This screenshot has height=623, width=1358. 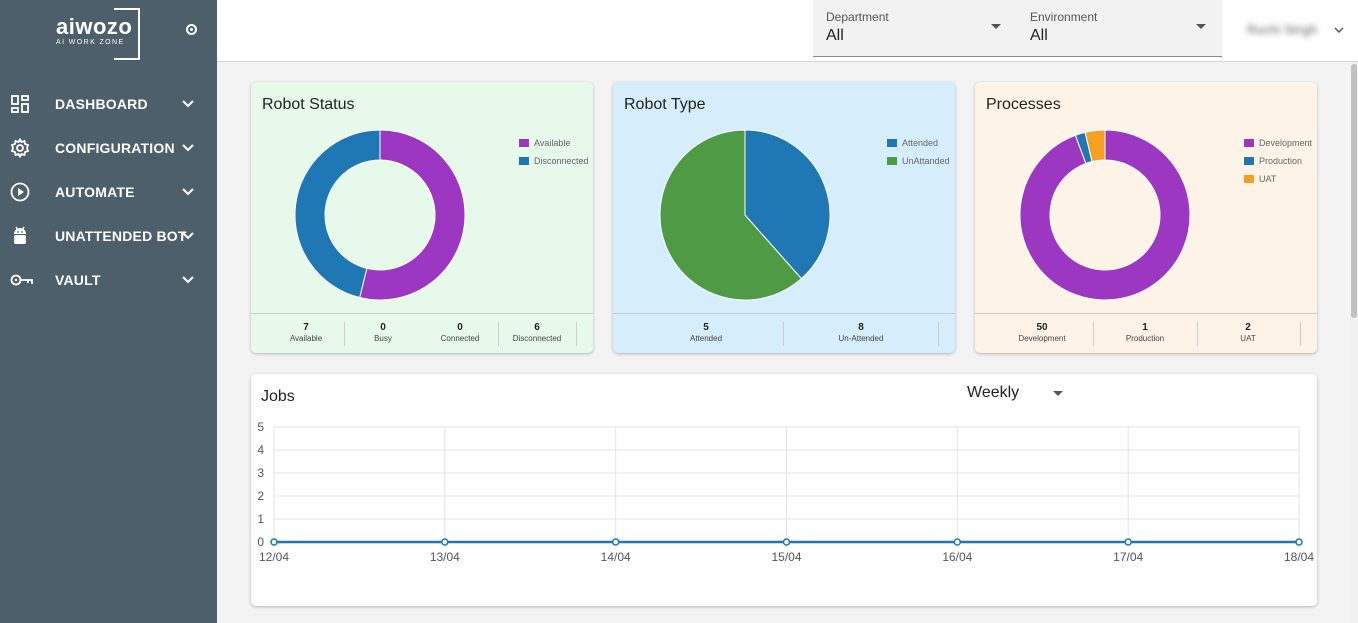 I want to click on processes-legend: Development Production UAT, so click(x=1278, y=161).